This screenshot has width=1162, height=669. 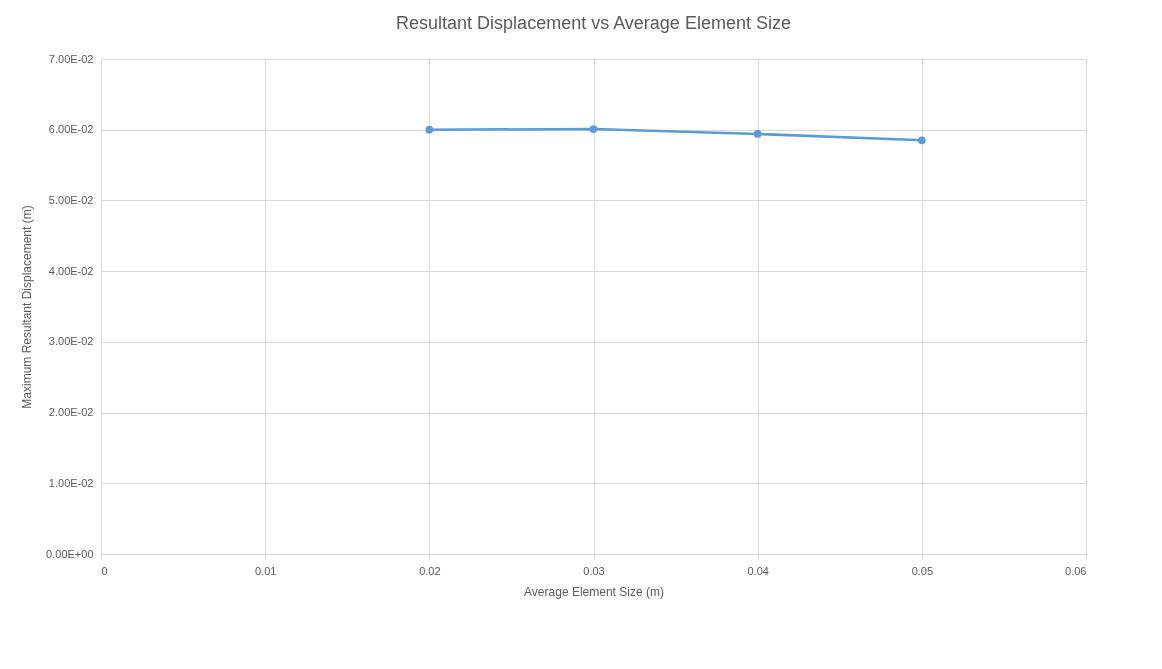 I want to click on x-tick-label: 0.02, so click(x=430, y=570).